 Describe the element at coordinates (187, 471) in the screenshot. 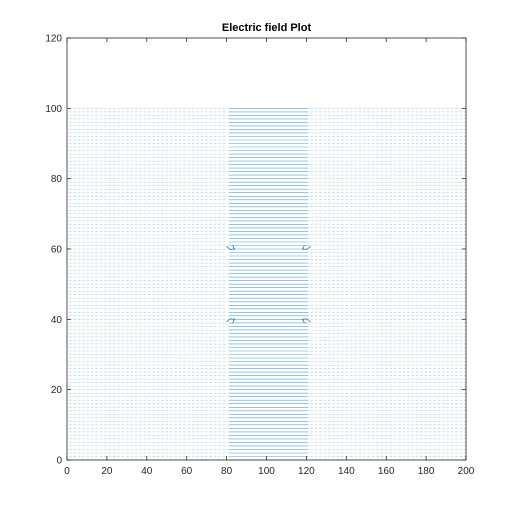

I see `x-tick-label: 60` at that location.